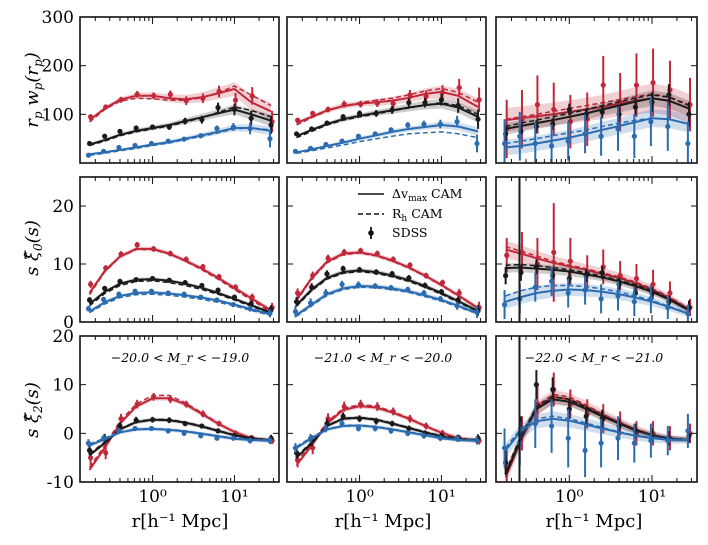 This screenshot has width=708, height=545. I want to click on dashed-line-blue-r1c0, so click(180, 305).